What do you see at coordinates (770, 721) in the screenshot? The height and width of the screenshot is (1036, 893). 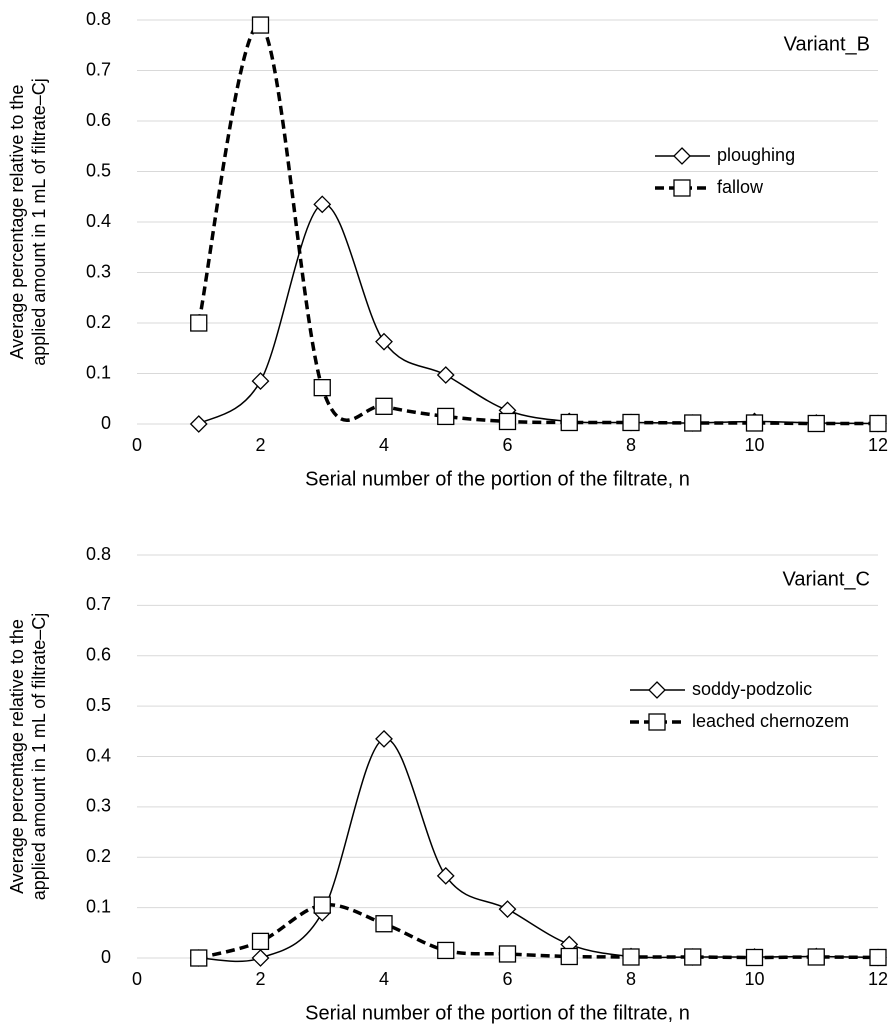 I see `legend-label: leached chernozem` at bounding box center [770, 721].